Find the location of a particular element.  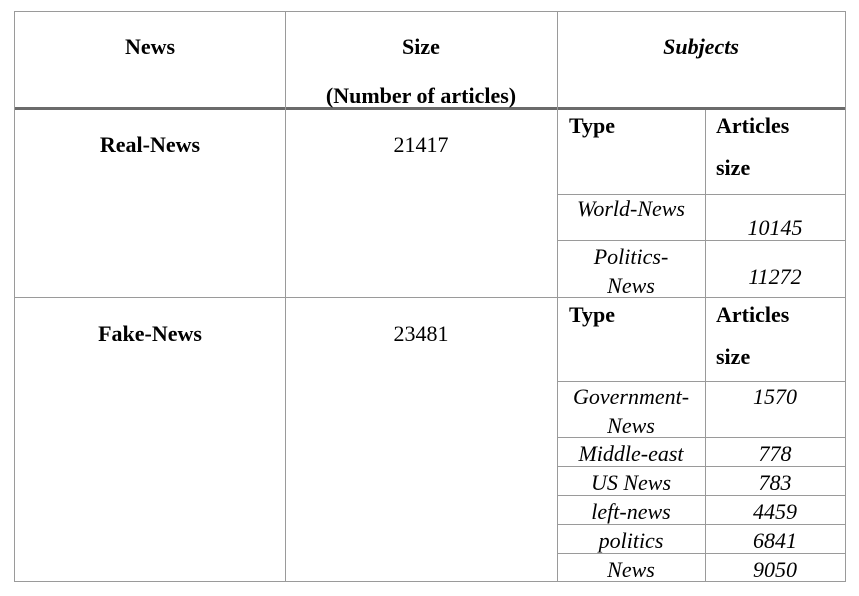

subject-type: Government- is located at coordinates (631, 396).